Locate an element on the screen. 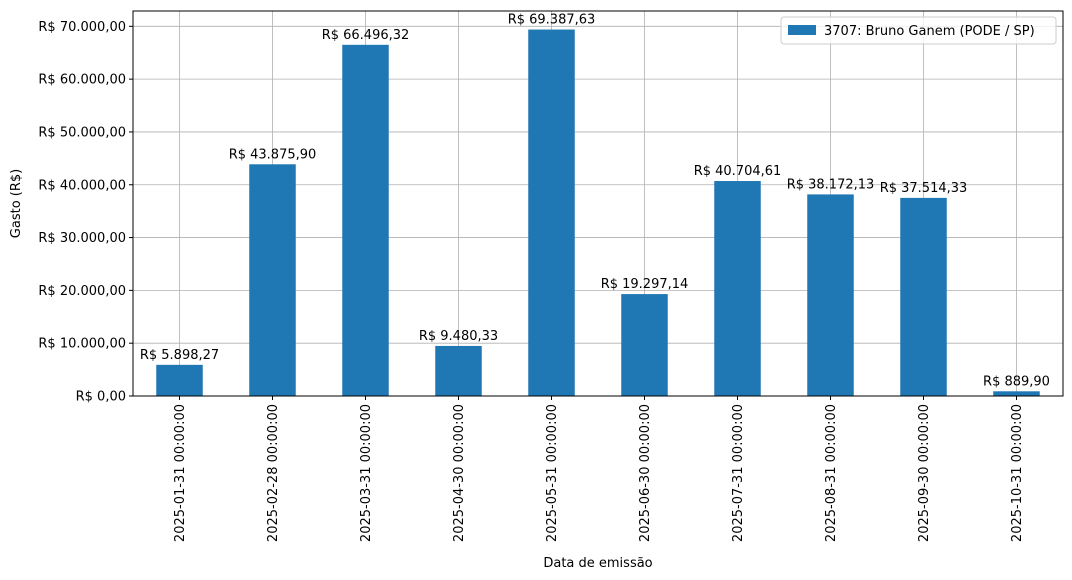 Image resolution: width=1072 pixels, height=580 pixels. legend-label: 3707: Bruno Ganem (PODE / SP) is located at coordinates (929, 31).